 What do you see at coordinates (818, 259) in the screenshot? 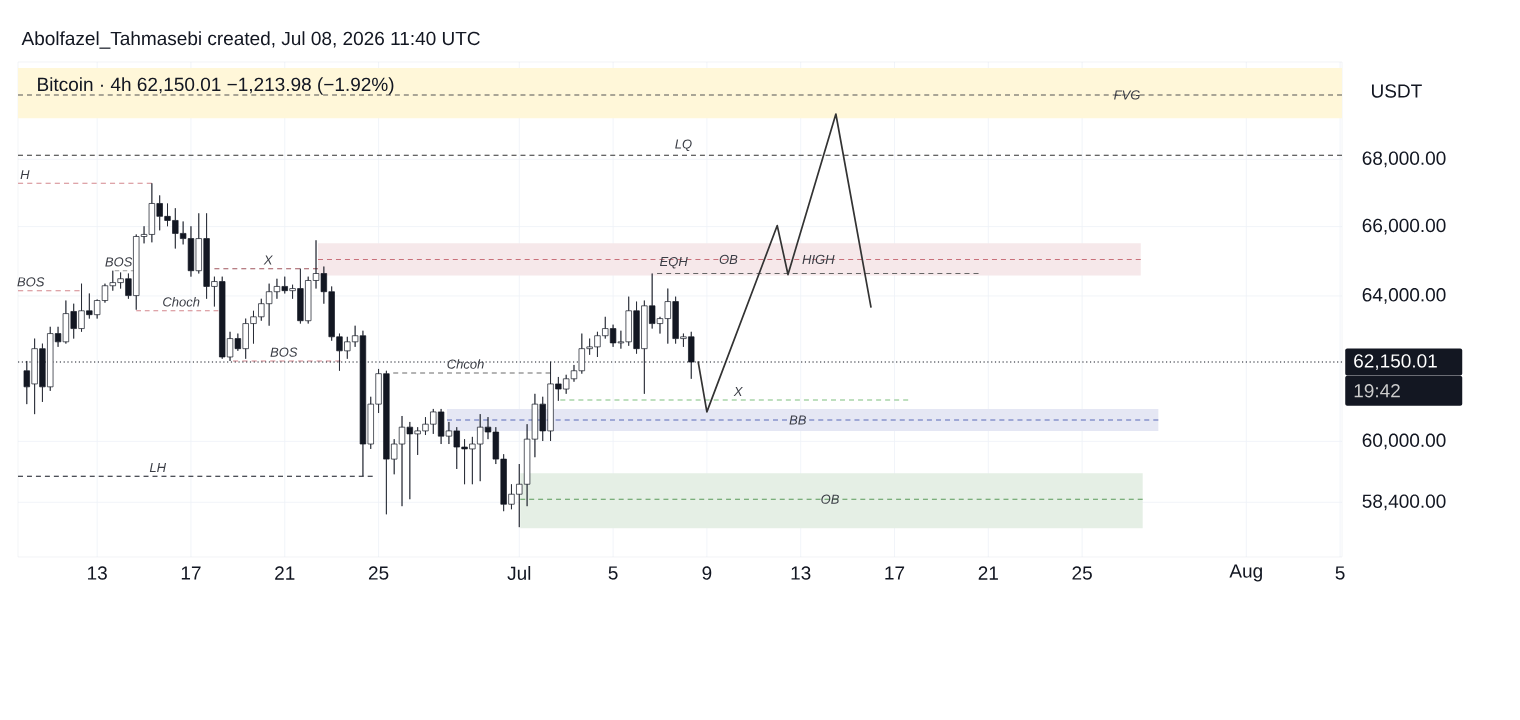
I see `annotation: HIGH` at bounding box center [818, 259].